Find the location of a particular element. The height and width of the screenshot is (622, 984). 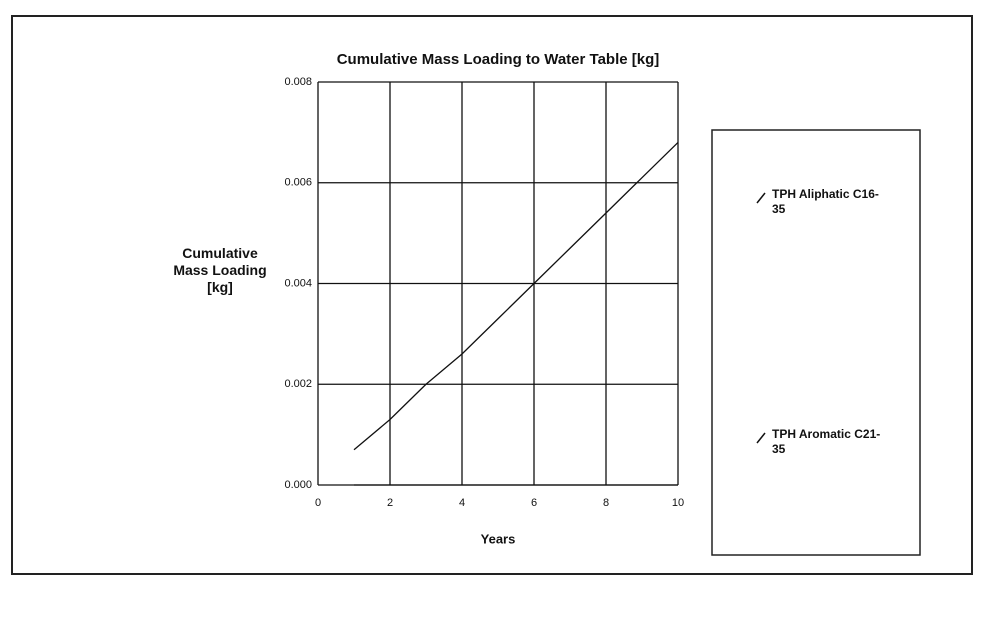

legend-label: TPH Aromatic C21-35 is located at coordinates (826, 441).